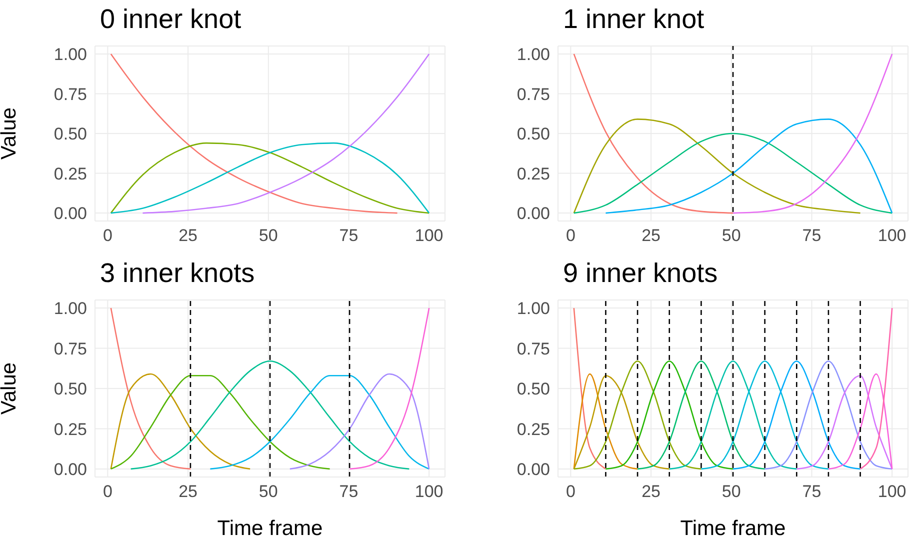 The height and width of the screenshot is (537, 921). I want to click on chart-title: 3 inner knots, so click(177, 273).